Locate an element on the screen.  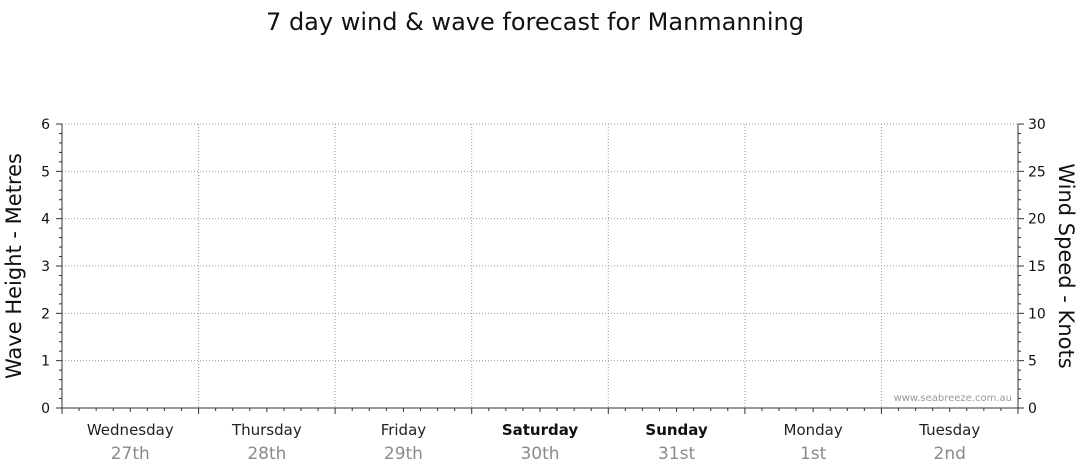
day-column-1: Thursday 28th is located at coordinates (266, 442).